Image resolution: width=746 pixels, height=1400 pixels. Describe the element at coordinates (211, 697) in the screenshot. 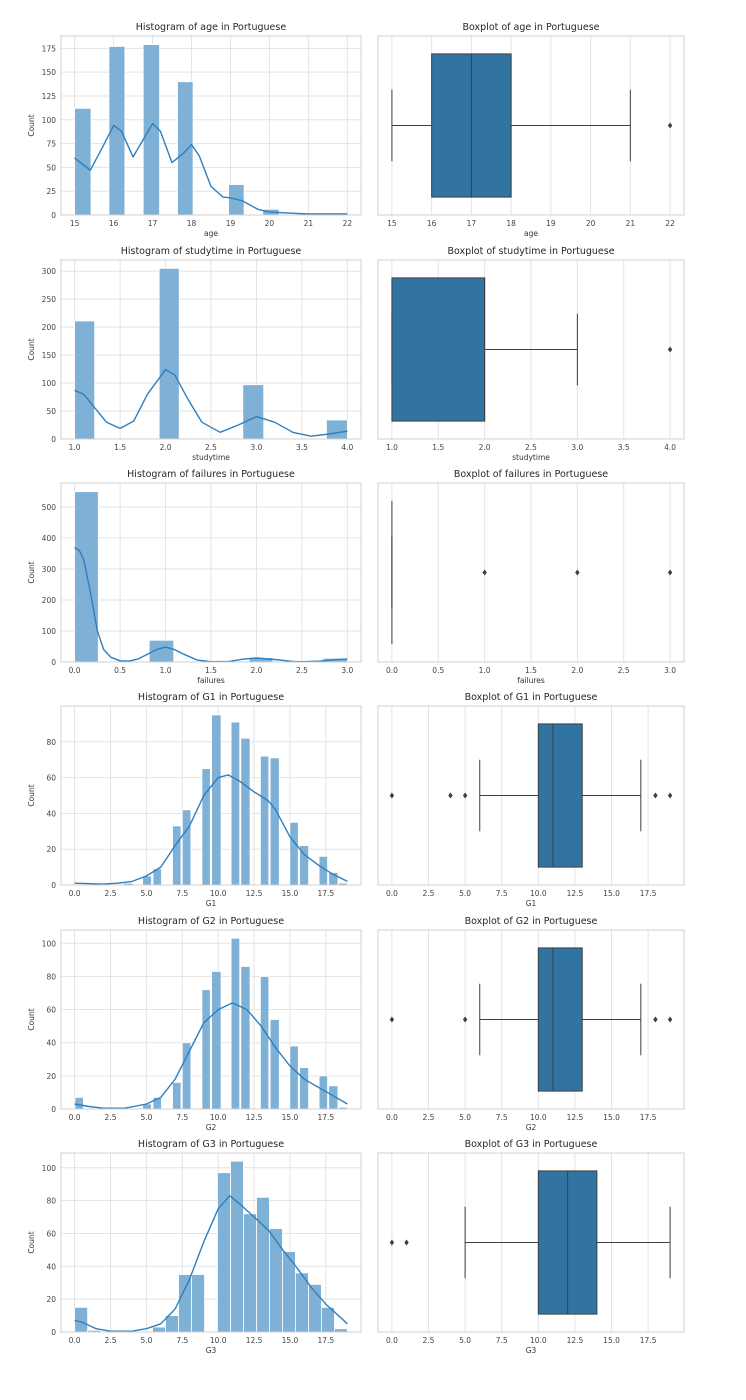

I see `chart-title: Histogram of G1 in Portuguese` at that location.